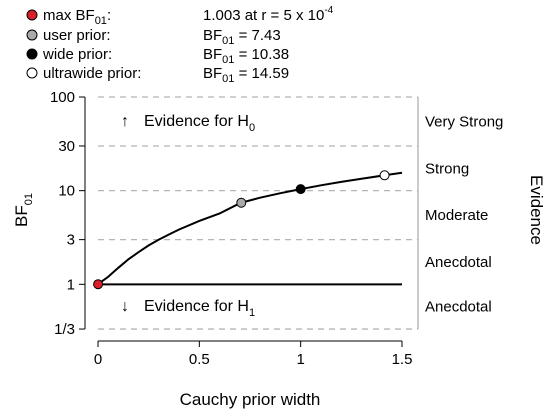 The width and height of the screenshot is (550, 414). I want to click on legend-value-max: 1.003 at r = 5 x 10, so click(263, 15).